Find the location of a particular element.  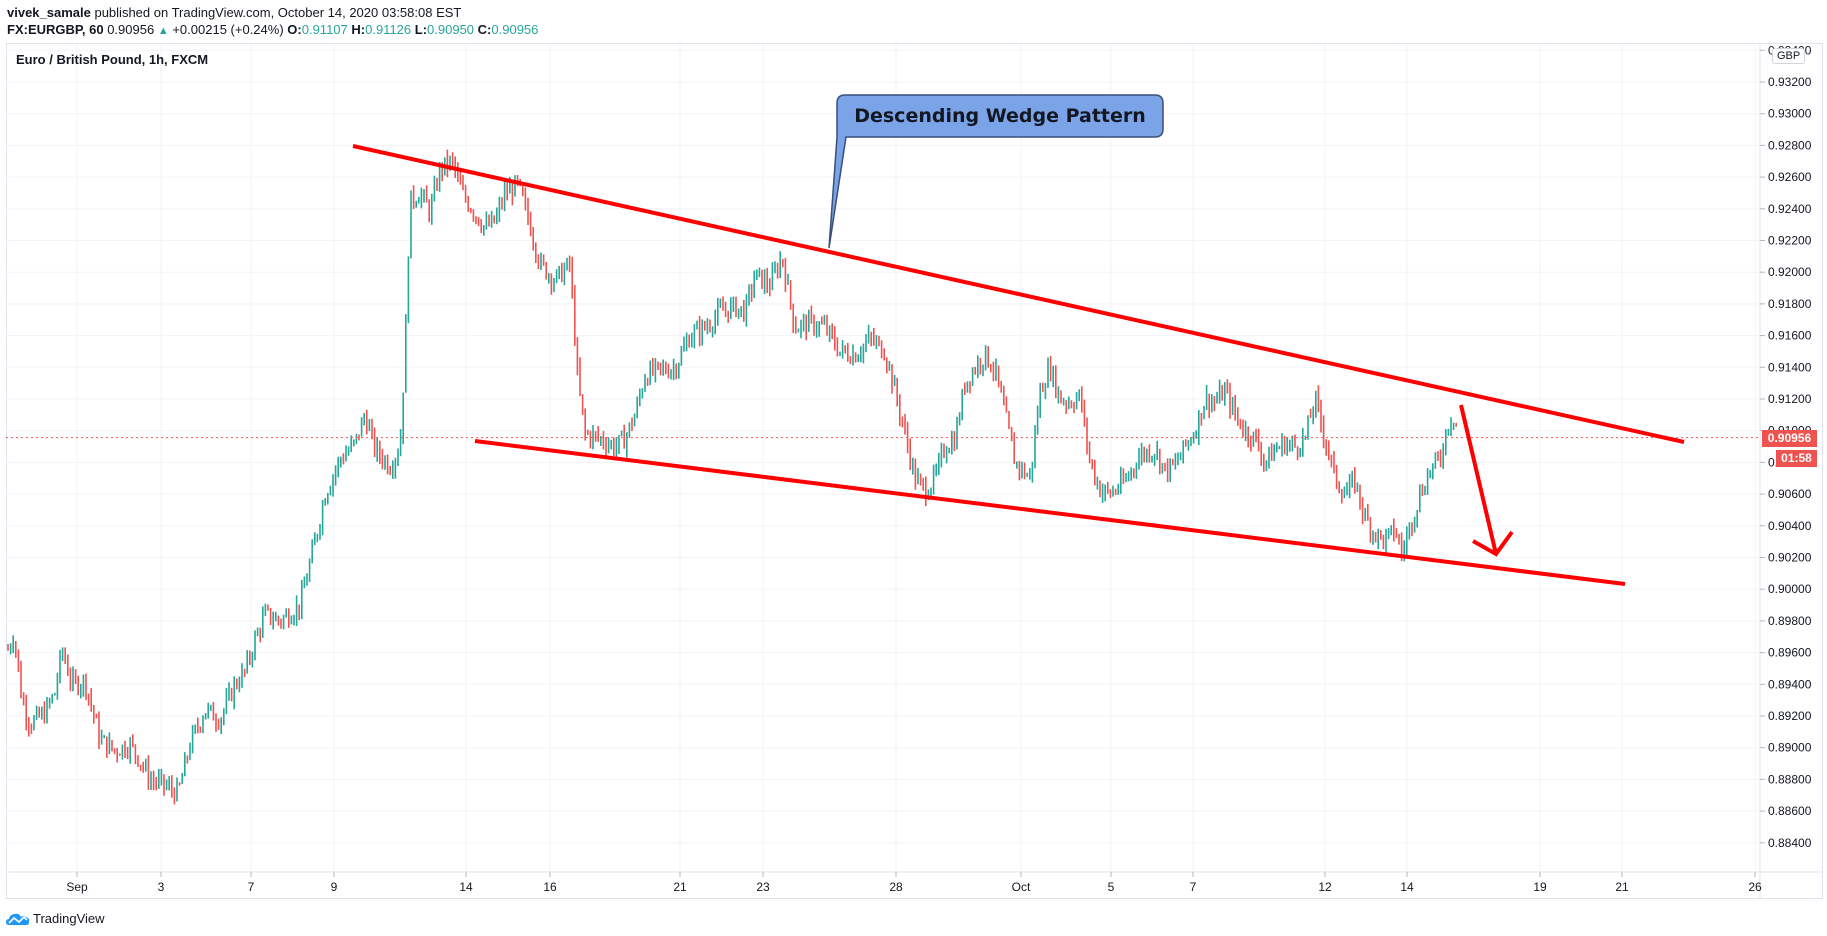

price-tick-label: 0.91800 is located at coordinates (1790, 304).